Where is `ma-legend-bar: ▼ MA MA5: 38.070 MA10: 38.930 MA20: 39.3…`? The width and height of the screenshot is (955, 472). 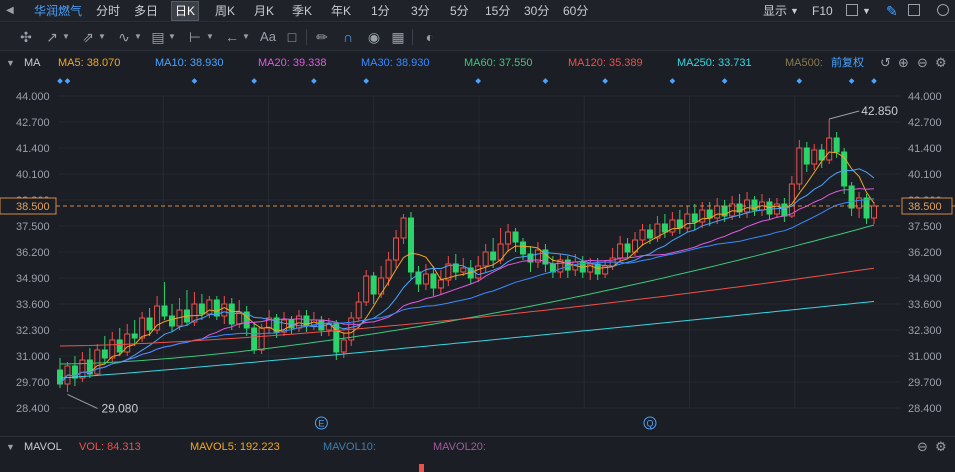 ma-legend-bar: ▼ MA MA5: 38.070 MA10: 38.930 MA20: 39.3… is located at coordinates (477, 63).